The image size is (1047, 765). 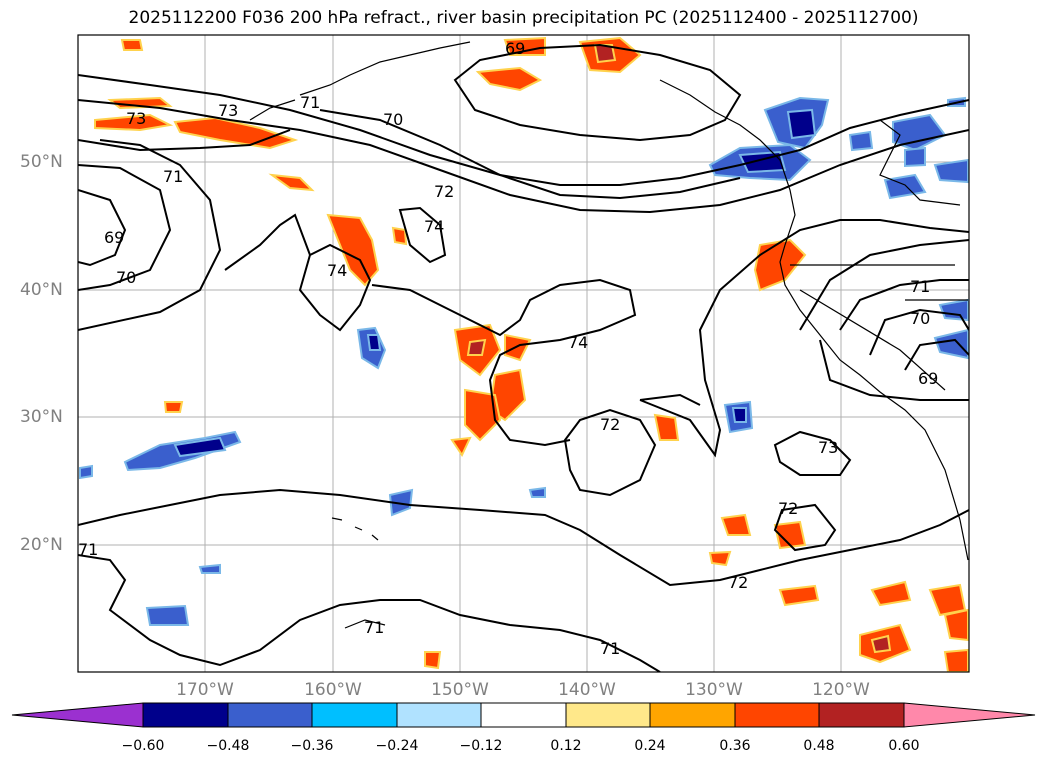 I want to click on aleutian-coast, so click(x=272, y=110).